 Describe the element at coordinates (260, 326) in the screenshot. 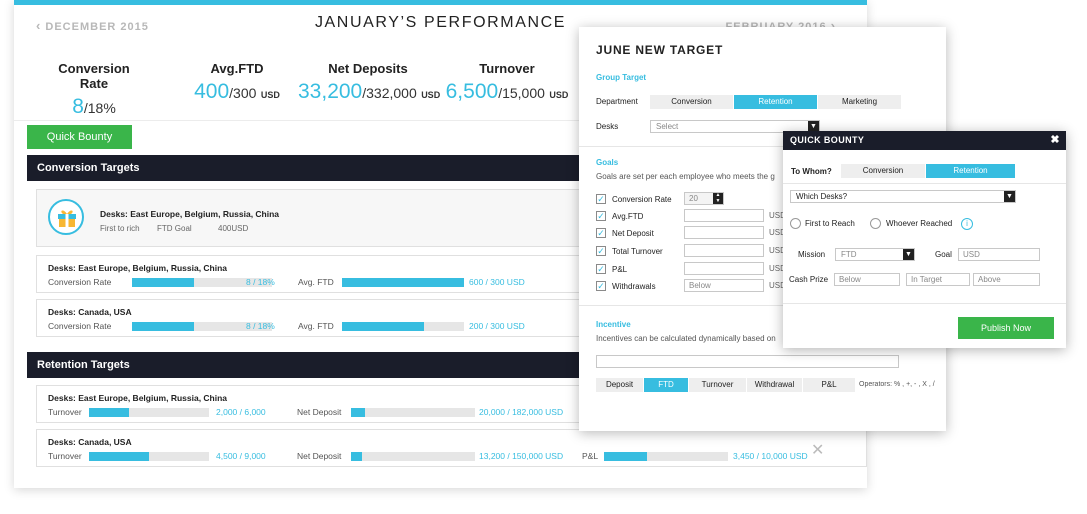

I see `metric-value: 8 / 18%` at that location.